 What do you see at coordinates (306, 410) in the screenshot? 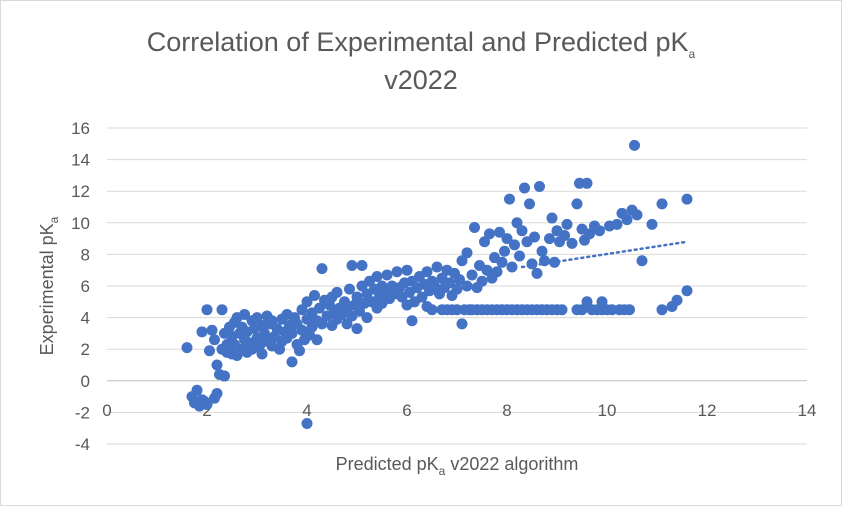
I see `x-tick-label: 4` at bounding box center [306, 410].